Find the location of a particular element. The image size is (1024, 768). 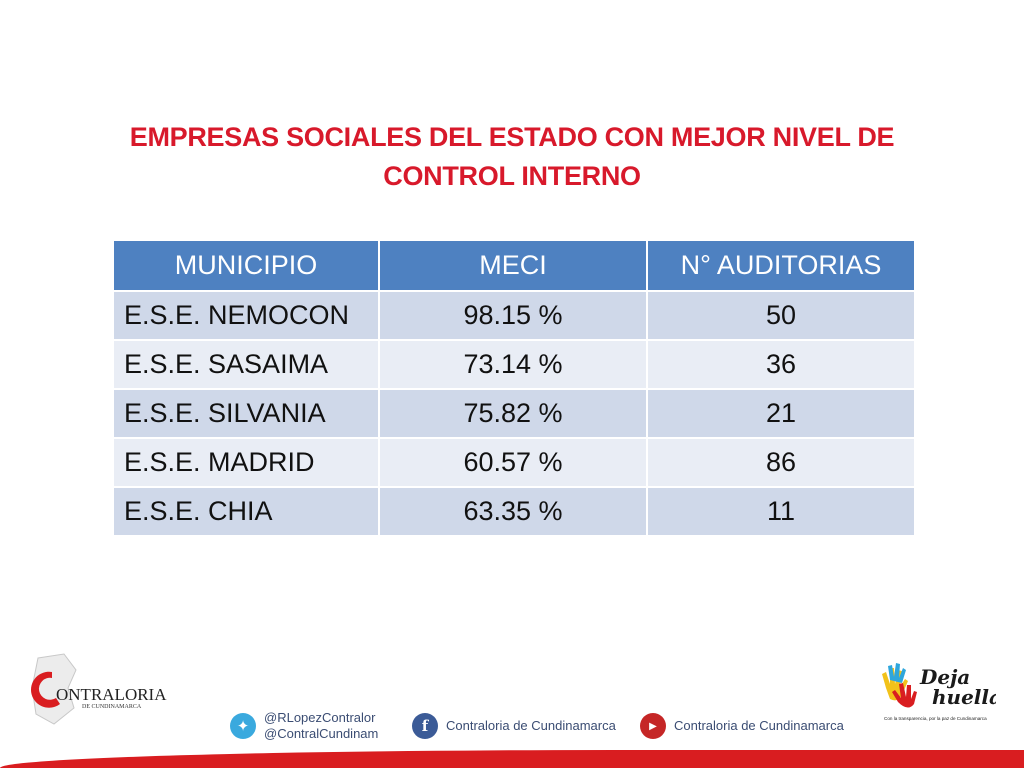

facebook-icon: f is located at coordinates (425, 726).